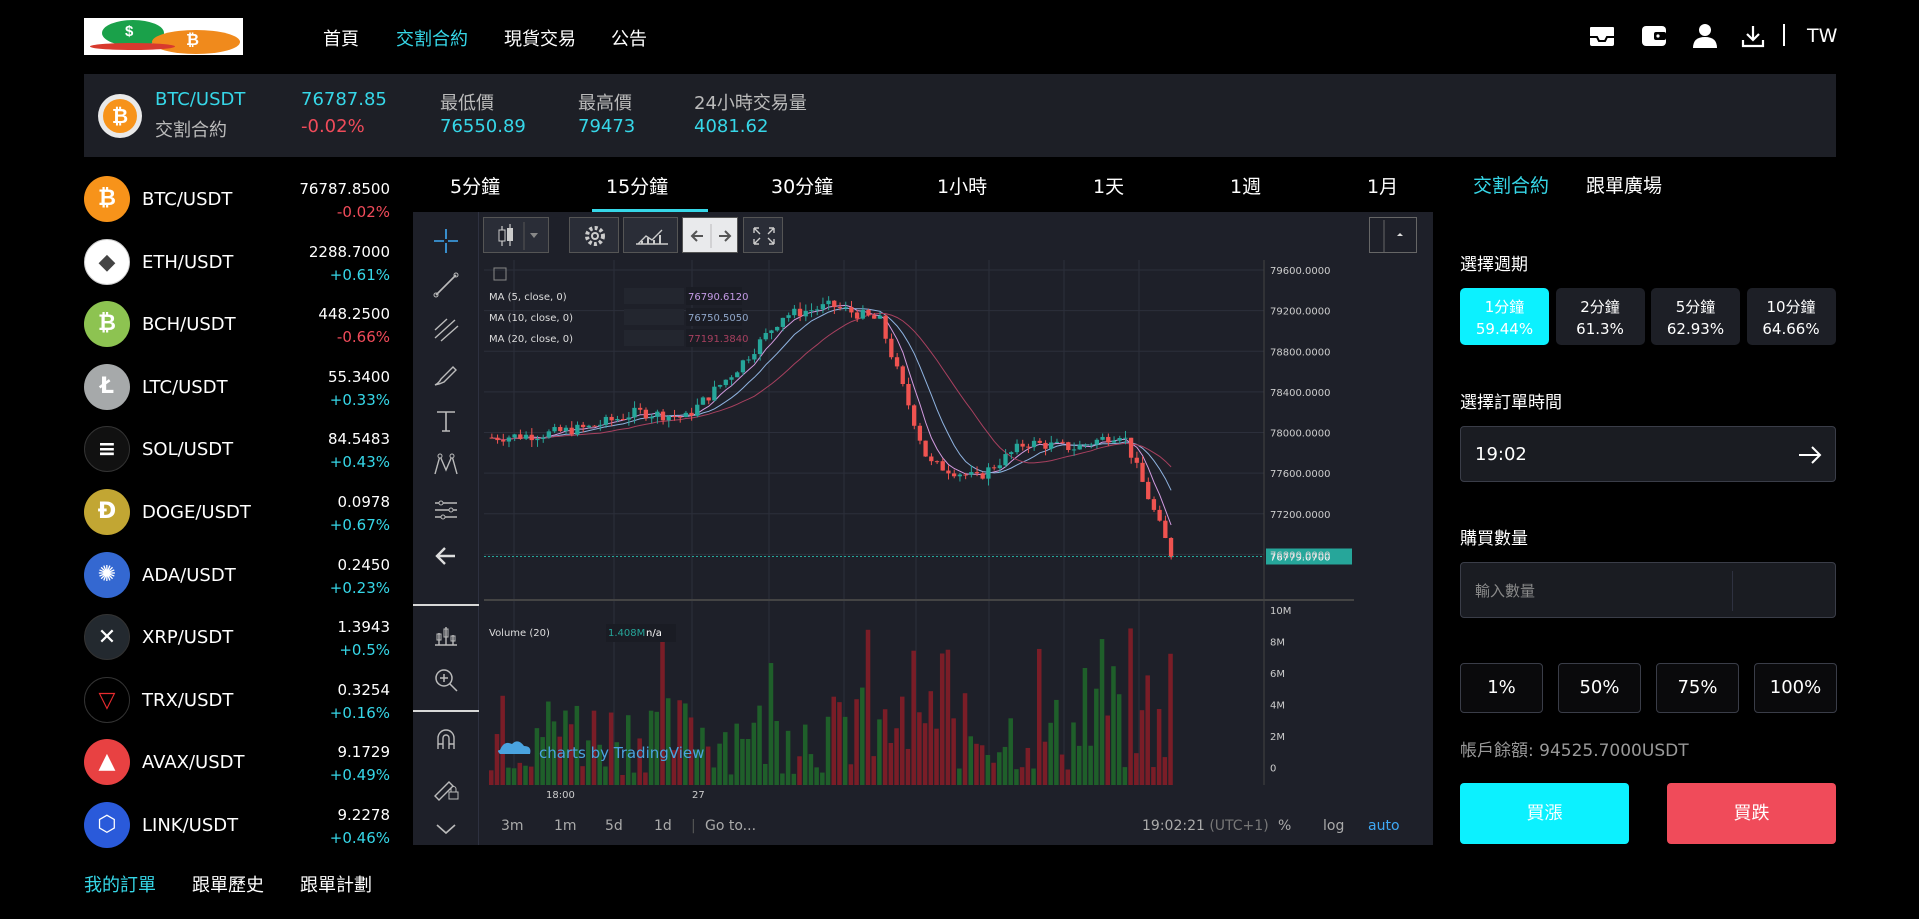 The image size is (1919, 919). What do you see at coordinates (1697, 688) in the screenshot?
I see `percent-button: 75%` at bounding box center [1697, 688].